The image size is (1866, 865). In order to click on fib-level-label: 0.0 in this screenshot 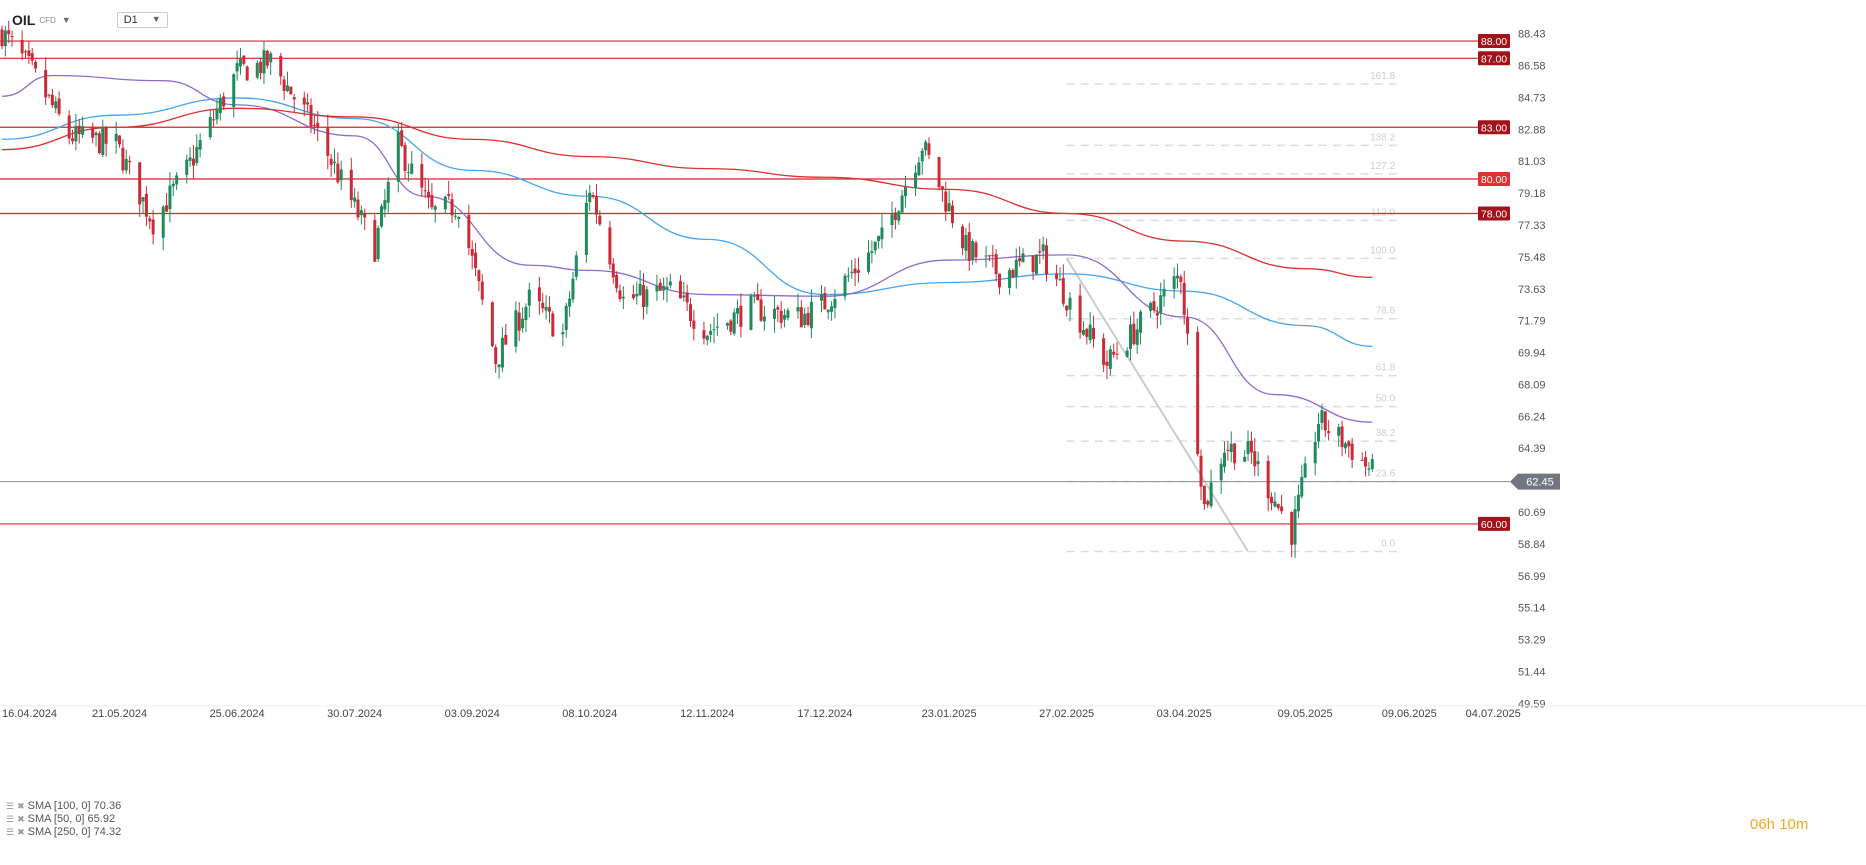, I will do `click(1388, 544)`.